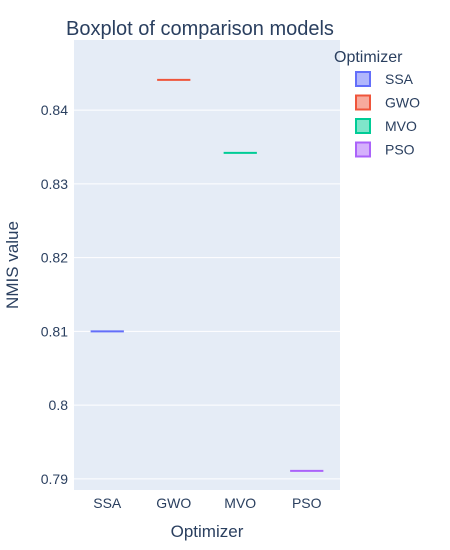  What do you see at coordinates (59, 405) in the screenshot?
I see `y-tick-label: 0.8` at bounding box center [59, 405].